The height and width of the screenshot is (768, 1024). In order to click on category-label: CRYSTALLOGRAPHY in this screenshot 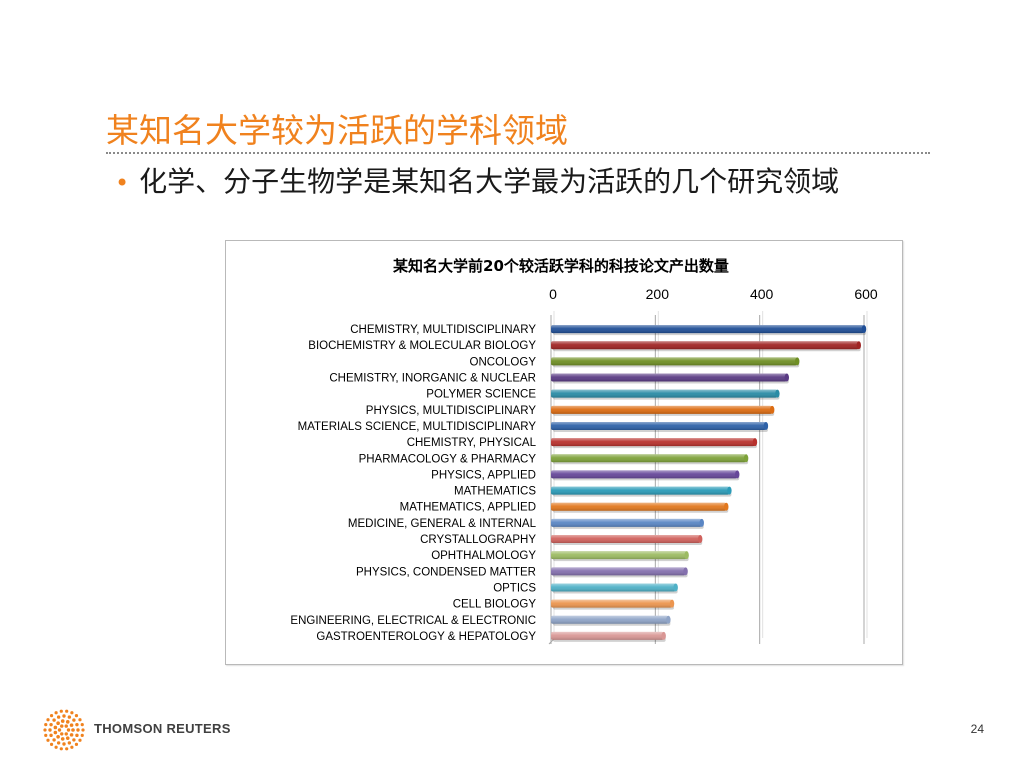, I will do `click(478, 540)`.